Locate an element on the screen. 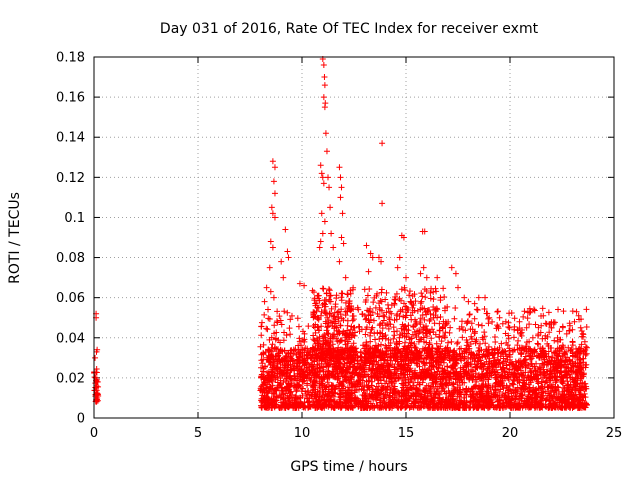  x-tick-label: 25 is located at coordinates (614, 433).